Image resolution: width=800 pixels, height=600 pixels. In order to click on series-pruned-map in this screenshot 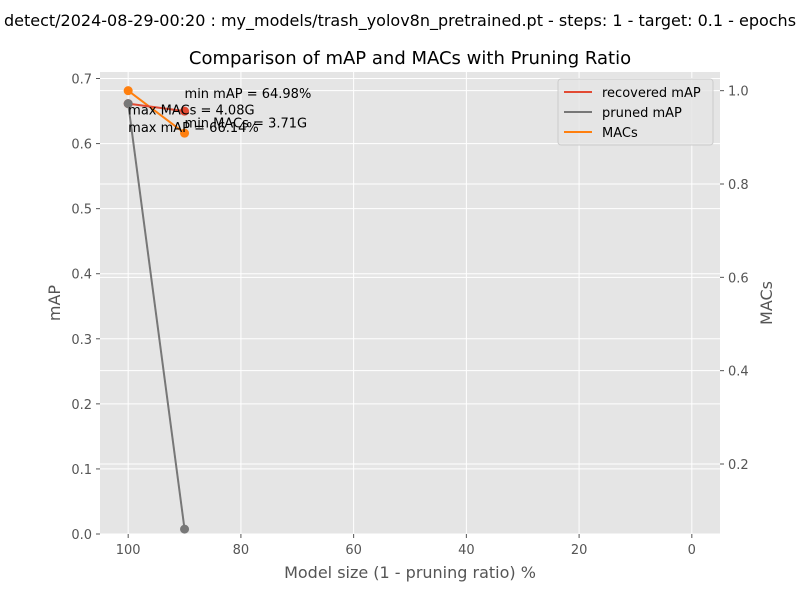, I will do `click(156, 316)`.